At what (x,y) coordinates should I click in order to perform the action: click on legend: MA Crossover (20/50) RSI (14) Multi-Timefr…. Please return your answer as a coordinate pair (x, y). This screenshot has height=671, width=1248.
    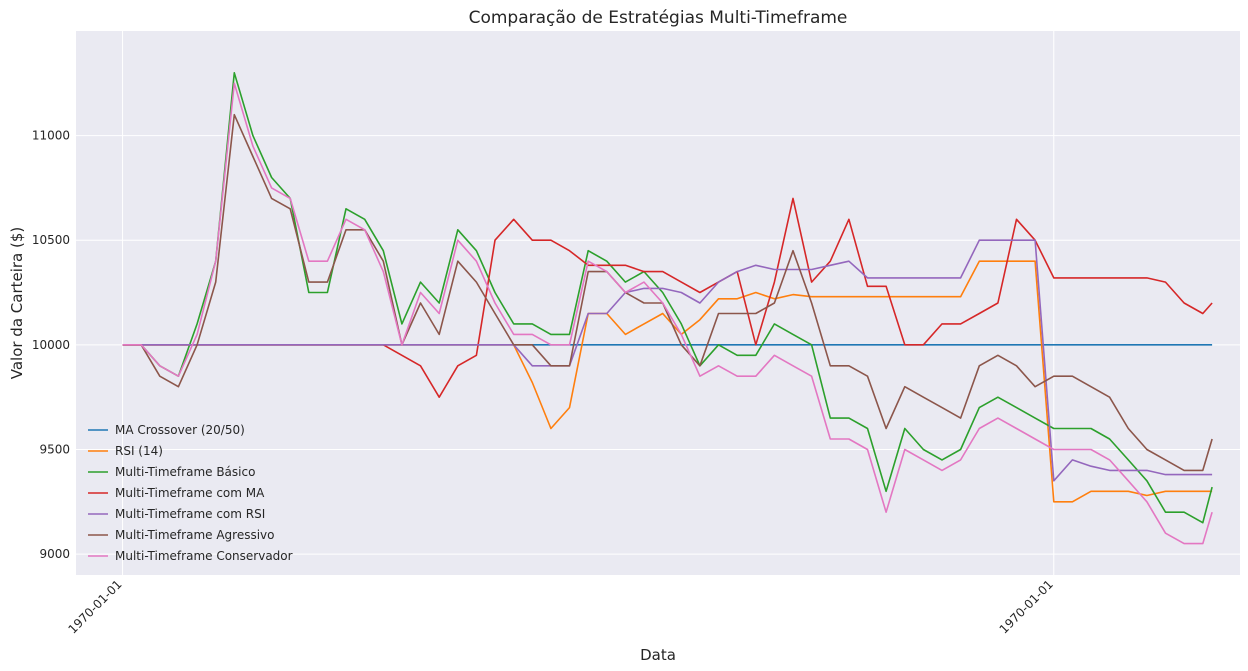
    Looking at the image, I should click on (190, 493).